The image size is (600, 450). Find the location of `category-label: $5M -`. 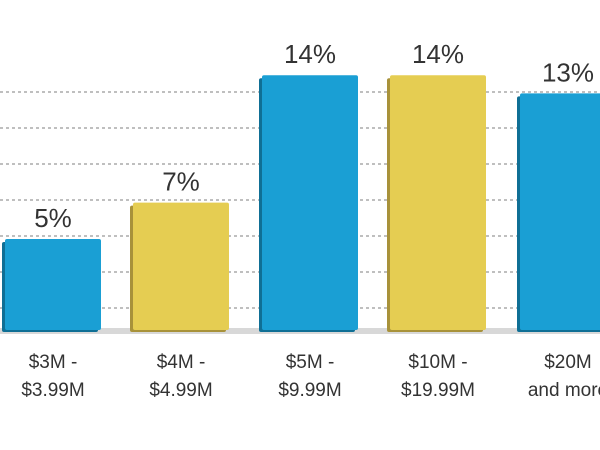

category-label: $5M - is located at coordinates (310, 362).